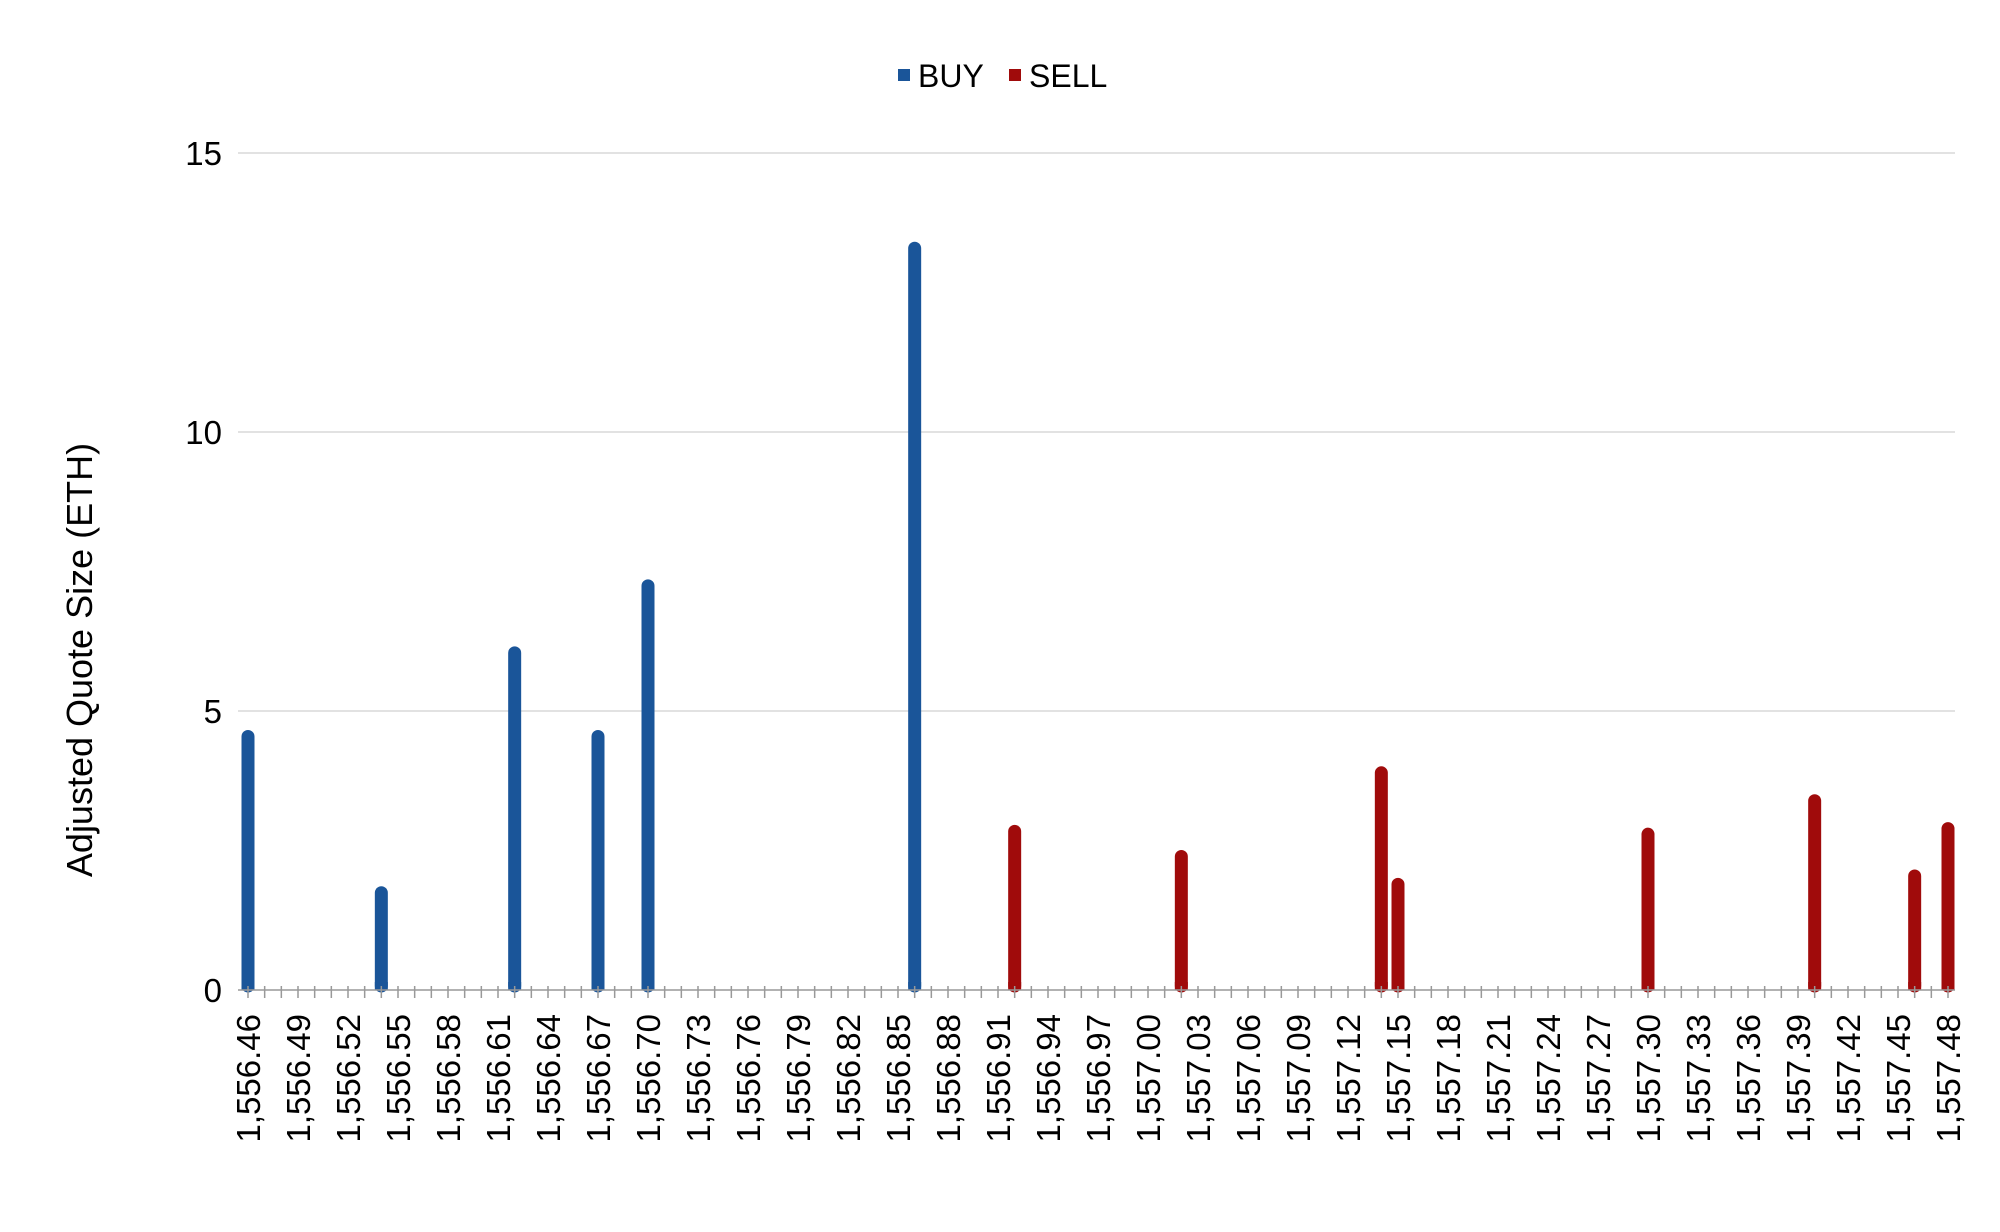  Describe the element at coordinates (748, 1078) in the screenshot. I see `x-tick-label: 1,556.76` at that location.